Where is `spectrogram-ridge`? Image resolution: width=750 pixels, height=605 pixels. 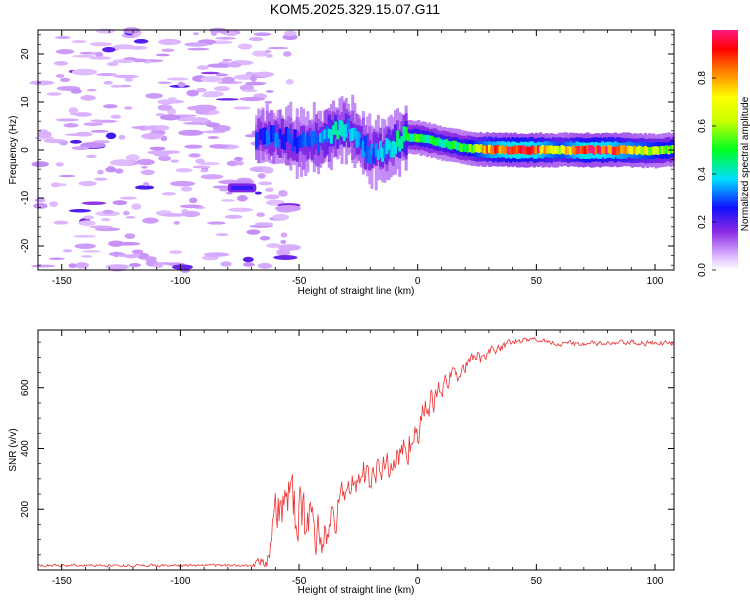 spectrogram-ridge is located at coordinates (465, 142).